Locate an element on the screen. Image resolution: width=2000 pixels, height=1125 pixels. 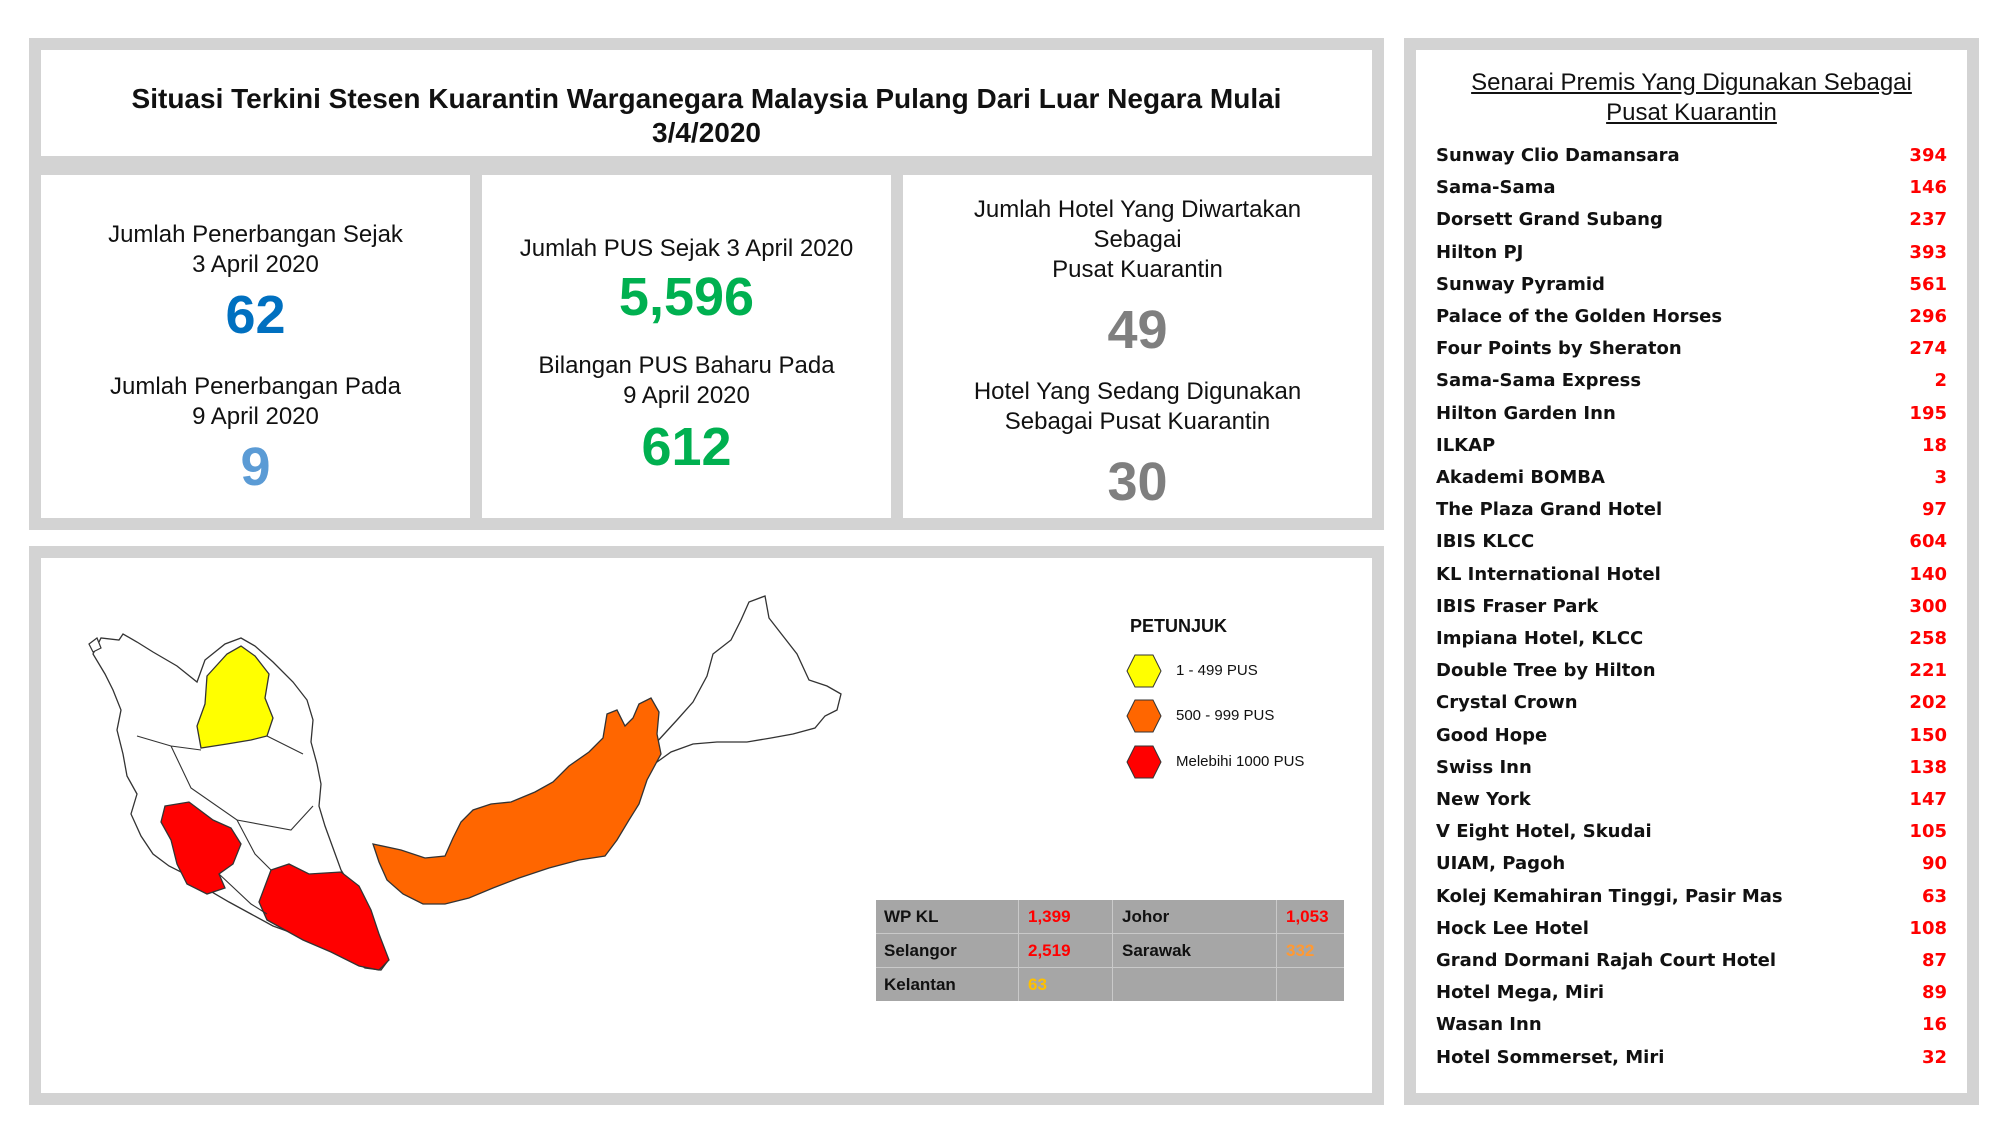
active-hotels-label-line1: Hotel Yang Sedang Digunakan is located at coordinates (1137, 391).